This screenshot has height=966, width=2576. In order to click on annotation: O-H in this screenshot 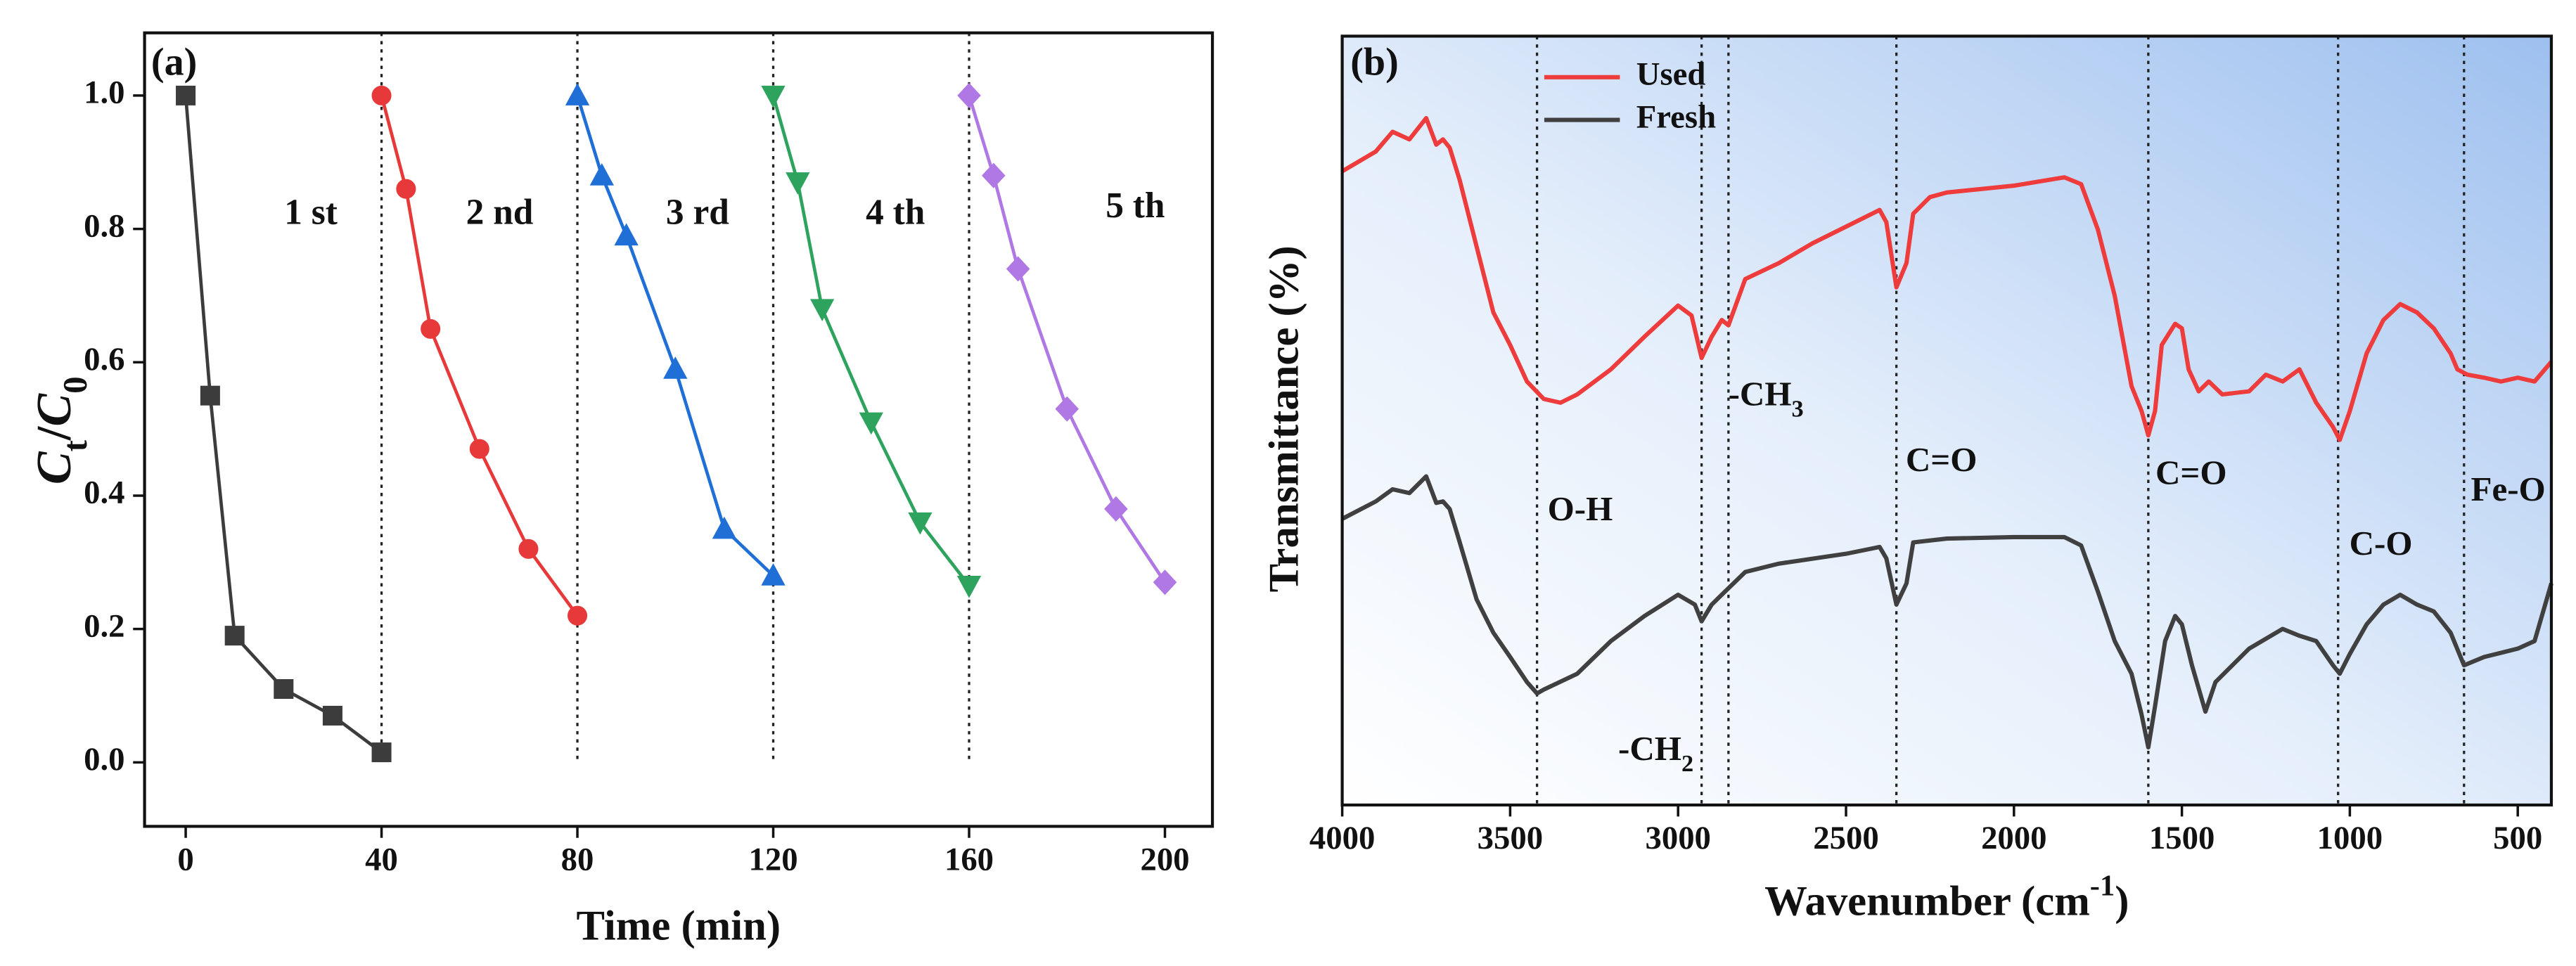, I will do `click(1580, 508)`.